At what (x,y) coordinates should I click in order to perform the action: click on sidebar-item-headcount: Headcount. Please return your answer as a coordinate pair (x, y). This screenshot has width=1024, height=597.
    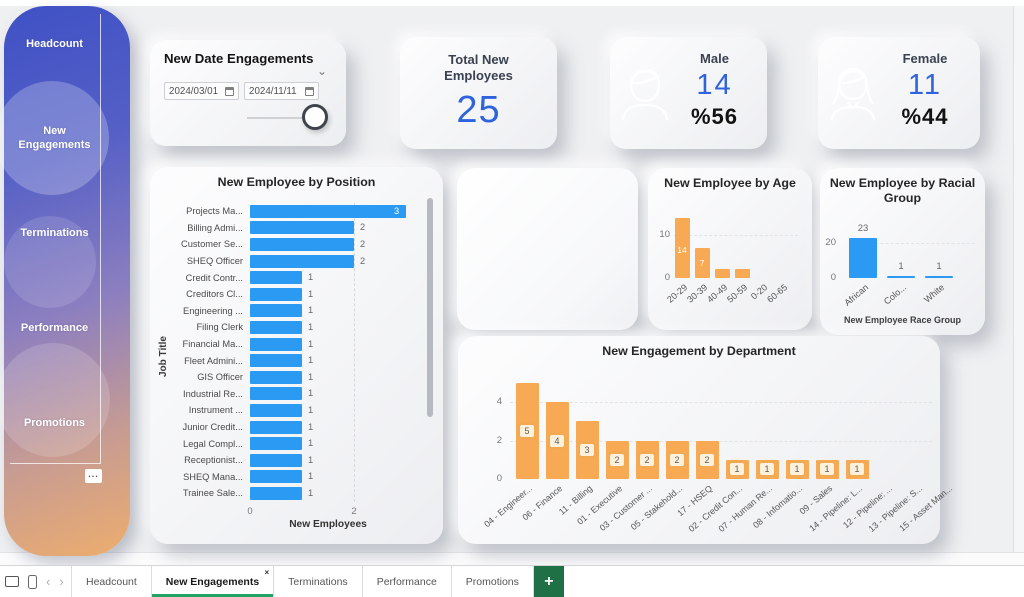
    Looking at the image, I should click on (54, 44).